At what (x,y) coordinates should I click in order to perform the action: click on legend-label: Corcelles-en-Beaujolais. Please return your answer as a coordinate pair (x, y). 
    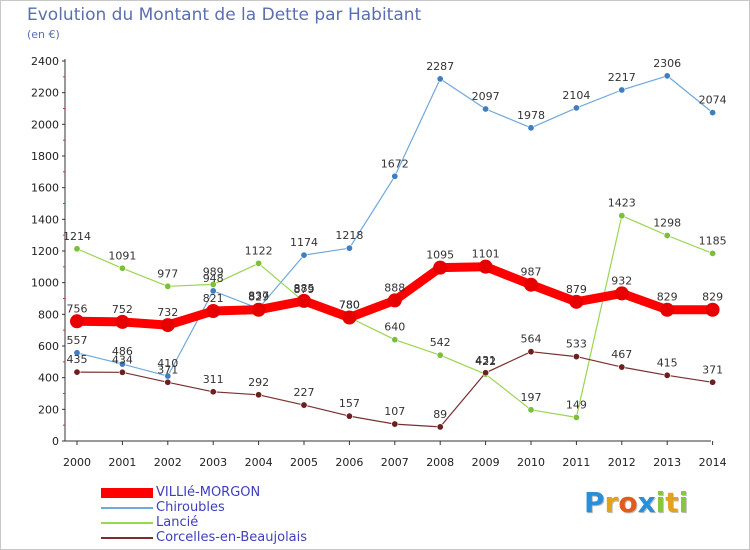
    Looking at the image, I should click on (232, 537).